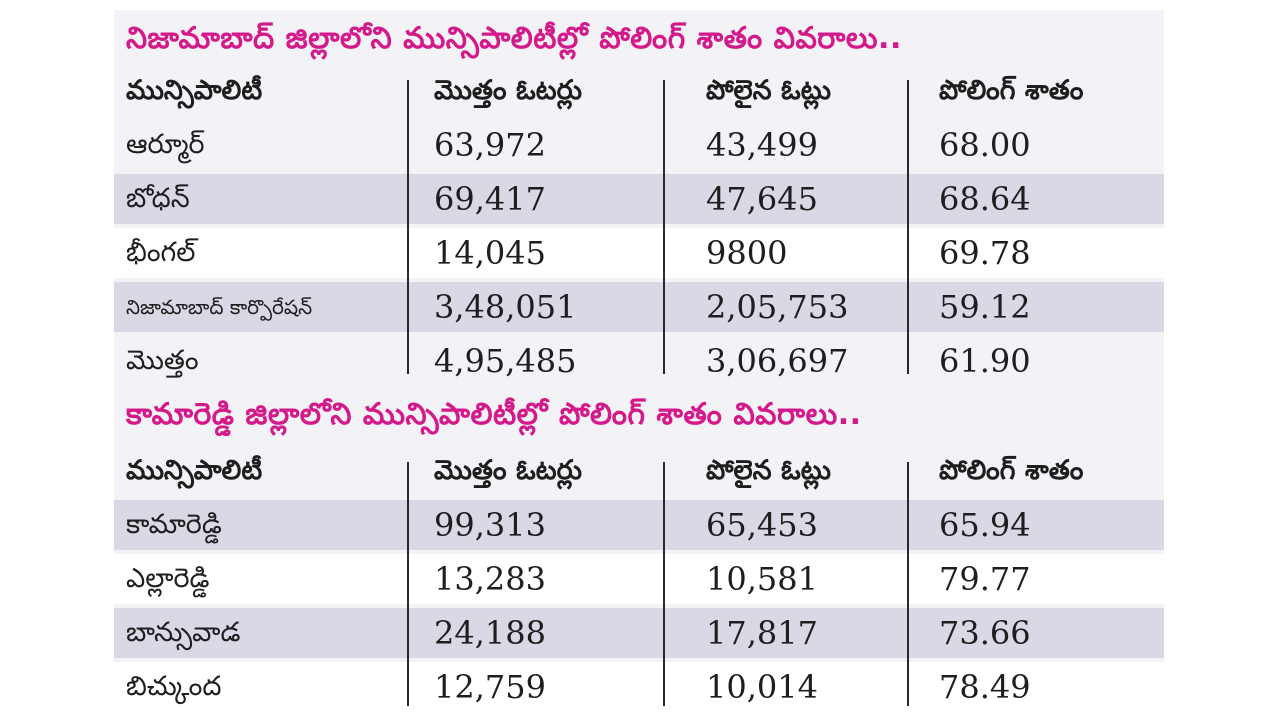  Describe the element at coordinates (639, 579) in the screenshot. I see `table-row: ఎల్లారెడ్డి 13,283 10,581 79.77` at that location.